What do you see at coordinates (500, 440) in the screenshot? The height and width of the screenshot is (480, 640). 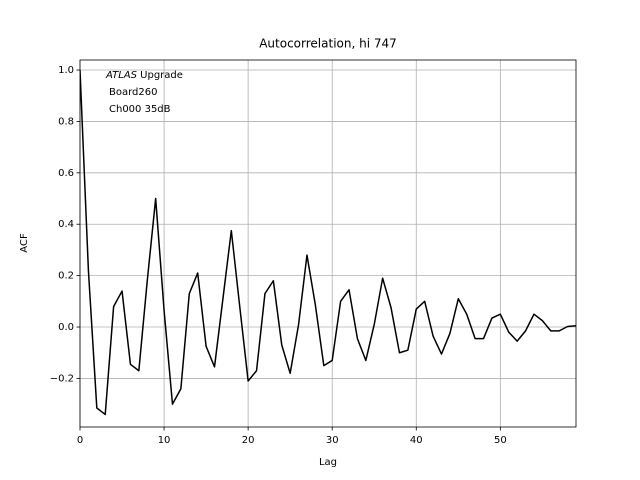 I see `x-tick-label: 50` at bounding box center [500, 440].